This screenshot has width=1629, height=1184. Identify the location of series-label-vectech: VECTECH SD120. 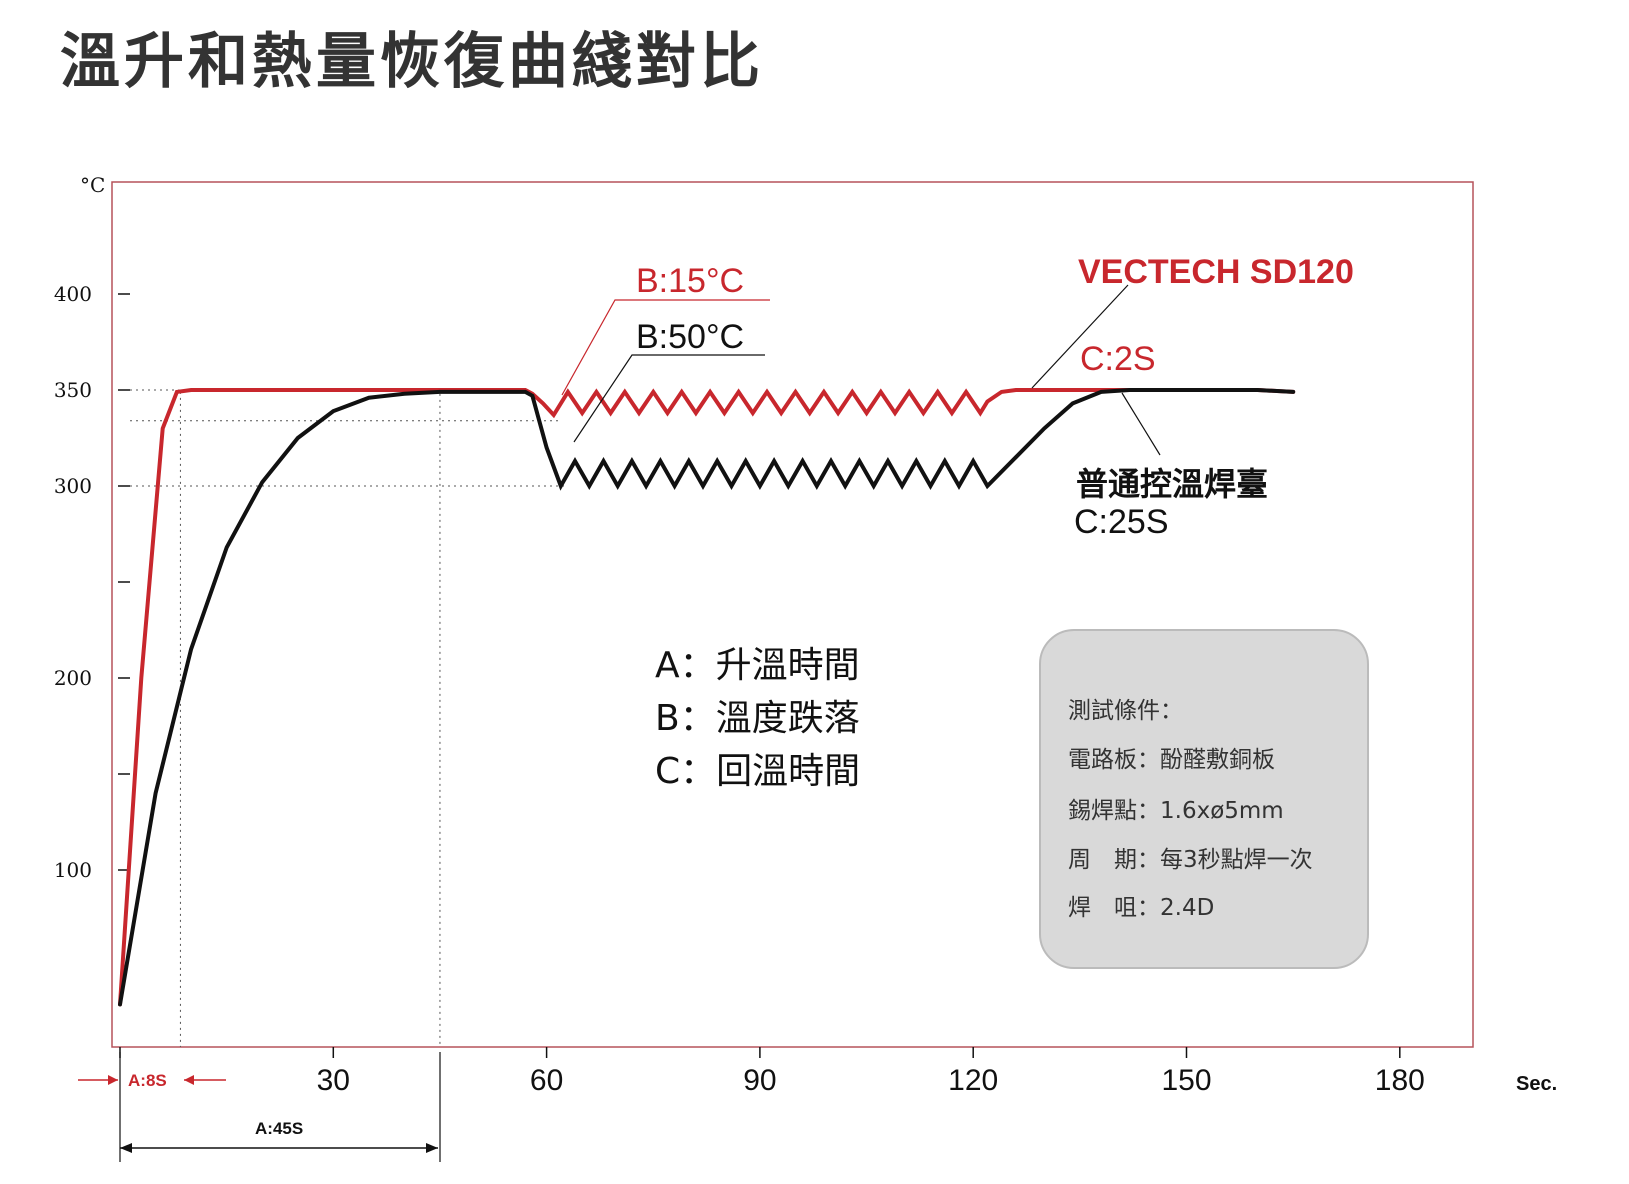
(1216, 272).